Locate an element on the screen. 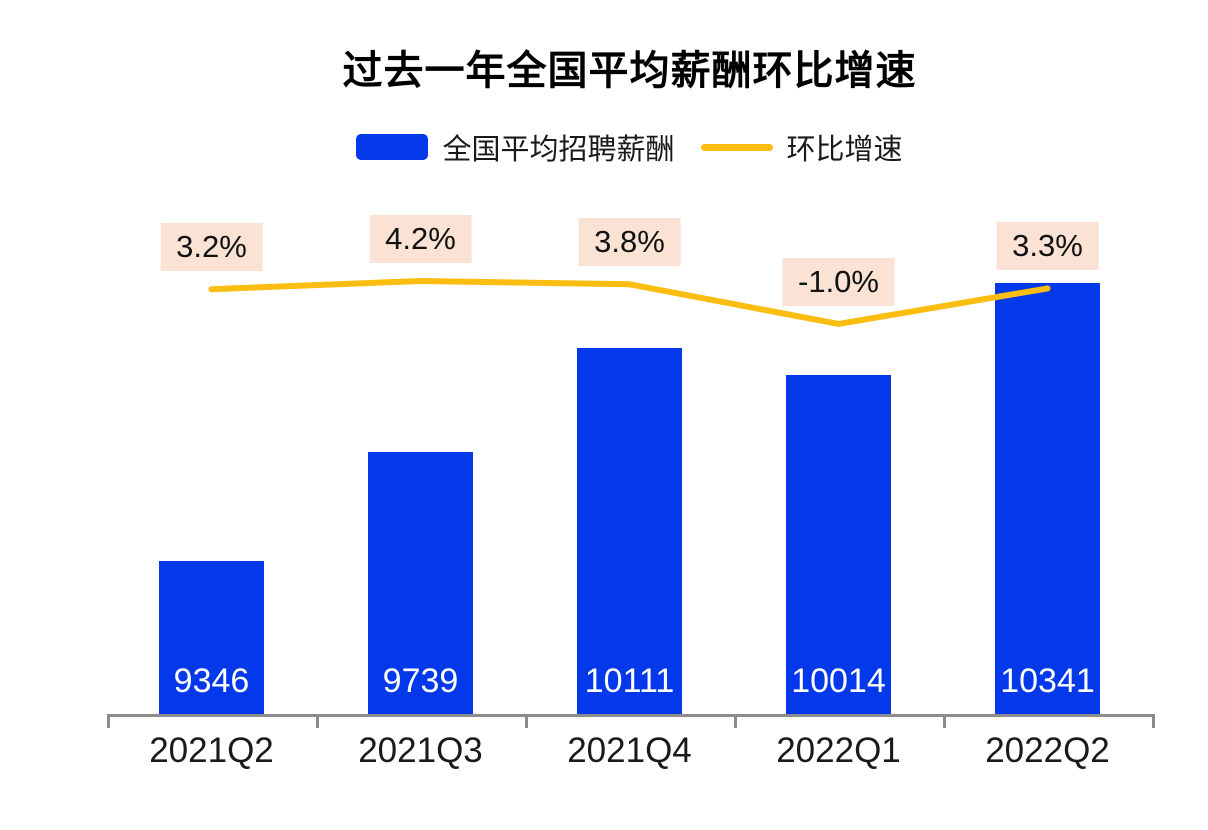 This screenshot has width=1208, height=830. legend-label-bar-series: 全国平均招聘薪酬 is located at coordinates (558, 150).